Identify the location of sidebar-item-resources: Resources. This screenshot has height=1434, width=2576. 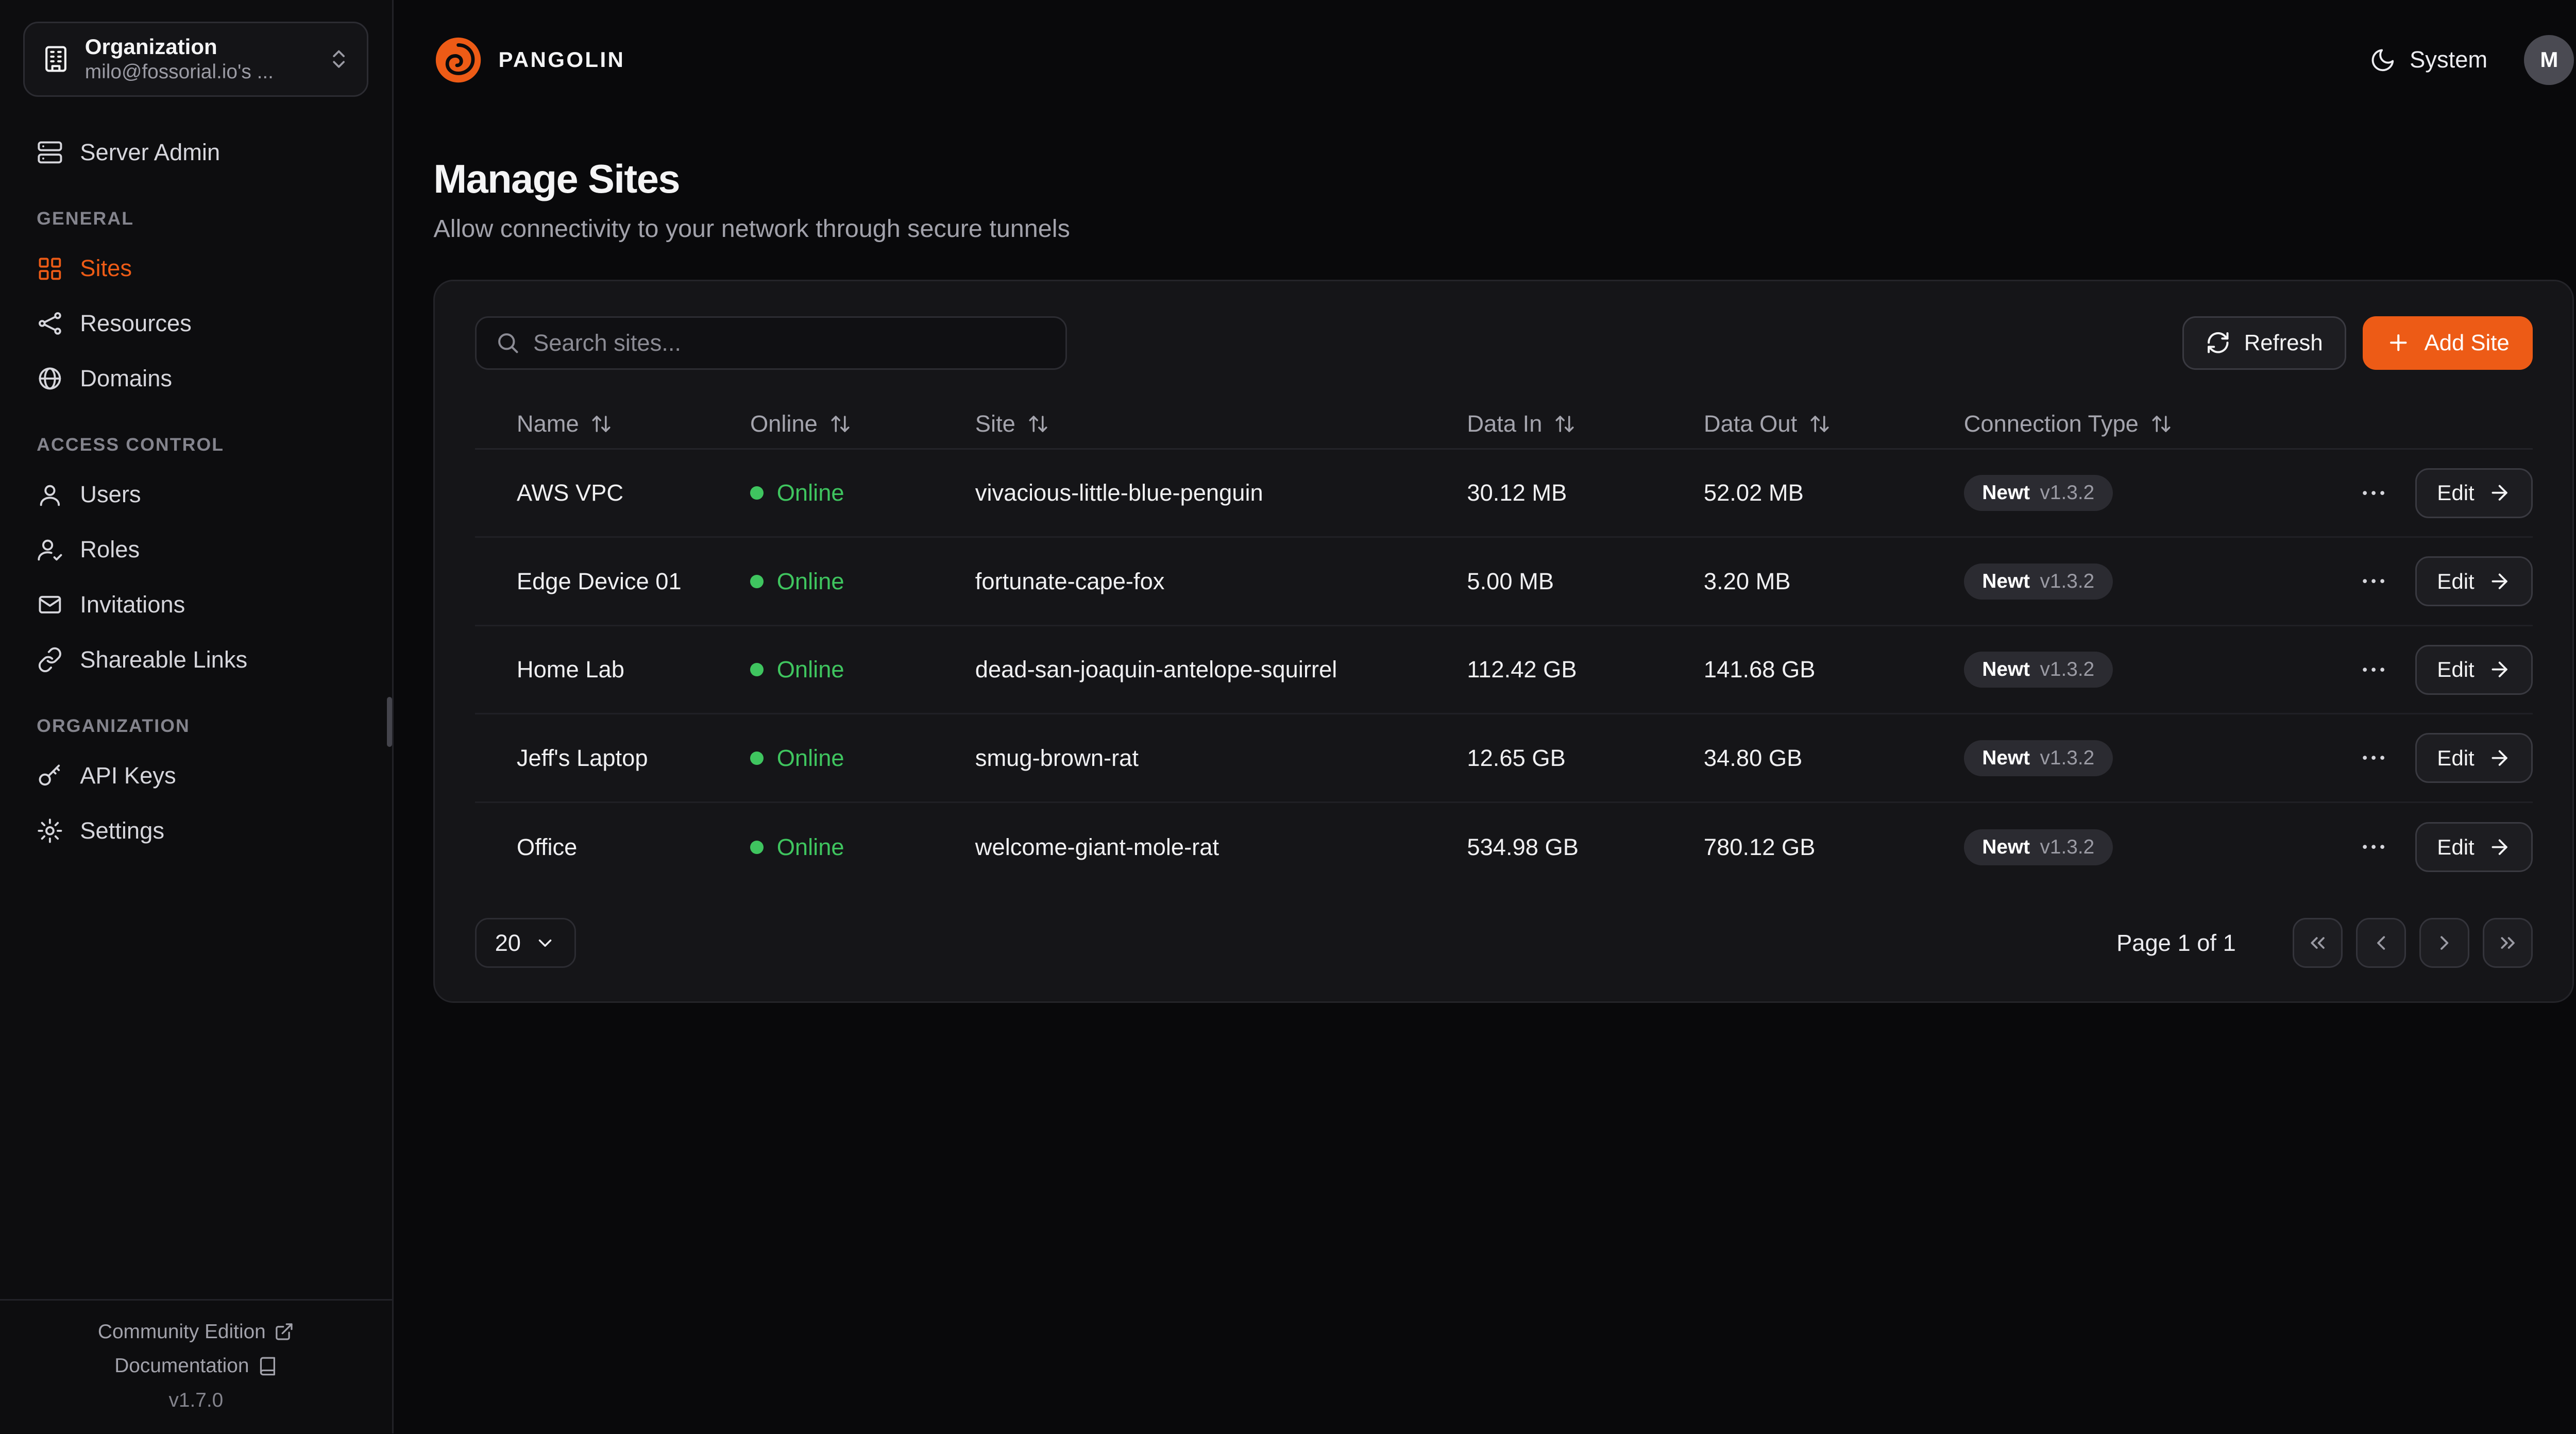
(195, 323).